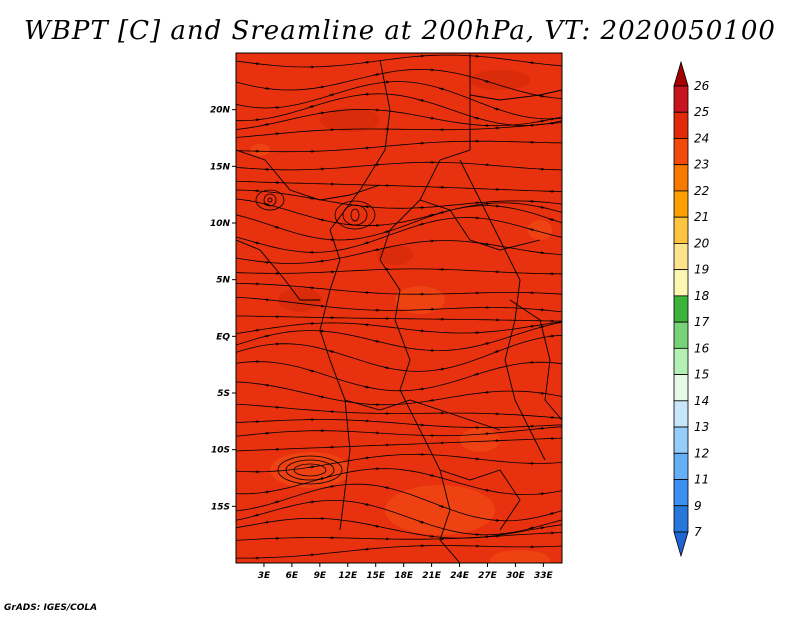 This screenshot has width=800, height=618. Describe the element at coordinates (220, 507) in the screenshot. I see `lat-tick-label: 15S` at that location.